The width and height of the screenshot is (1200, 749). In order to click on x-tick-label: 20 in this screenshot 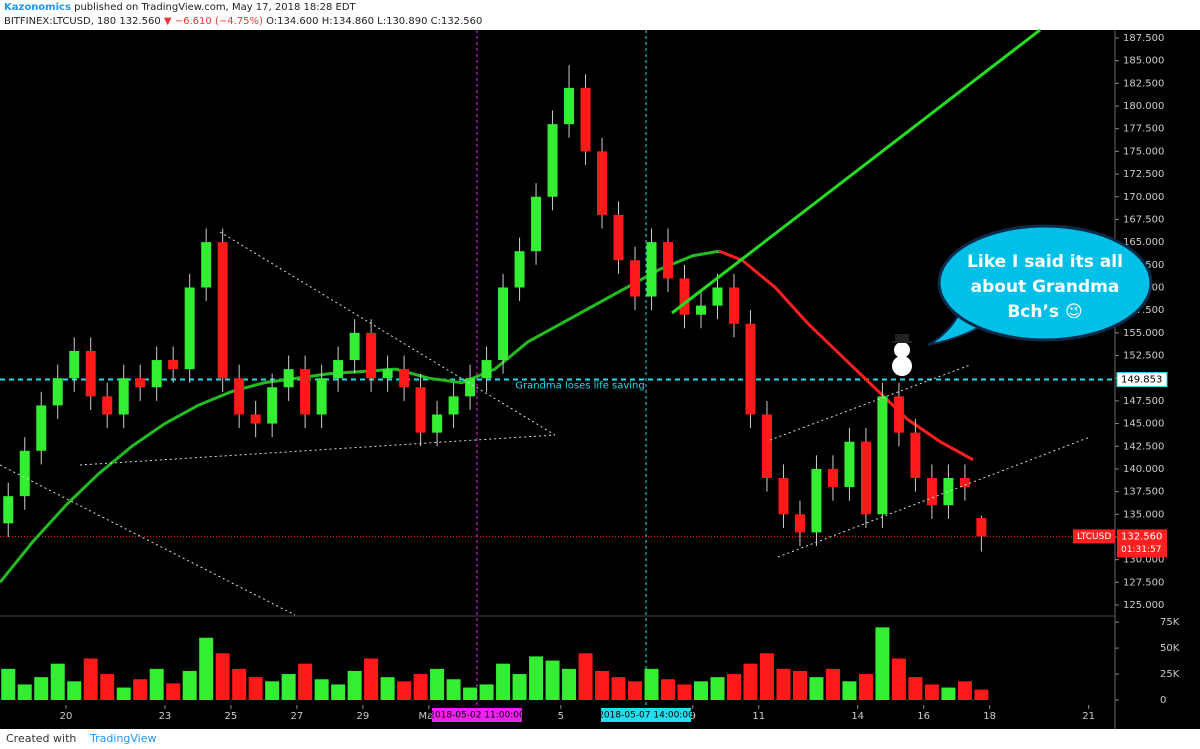, I will do `click(66, 716)`.